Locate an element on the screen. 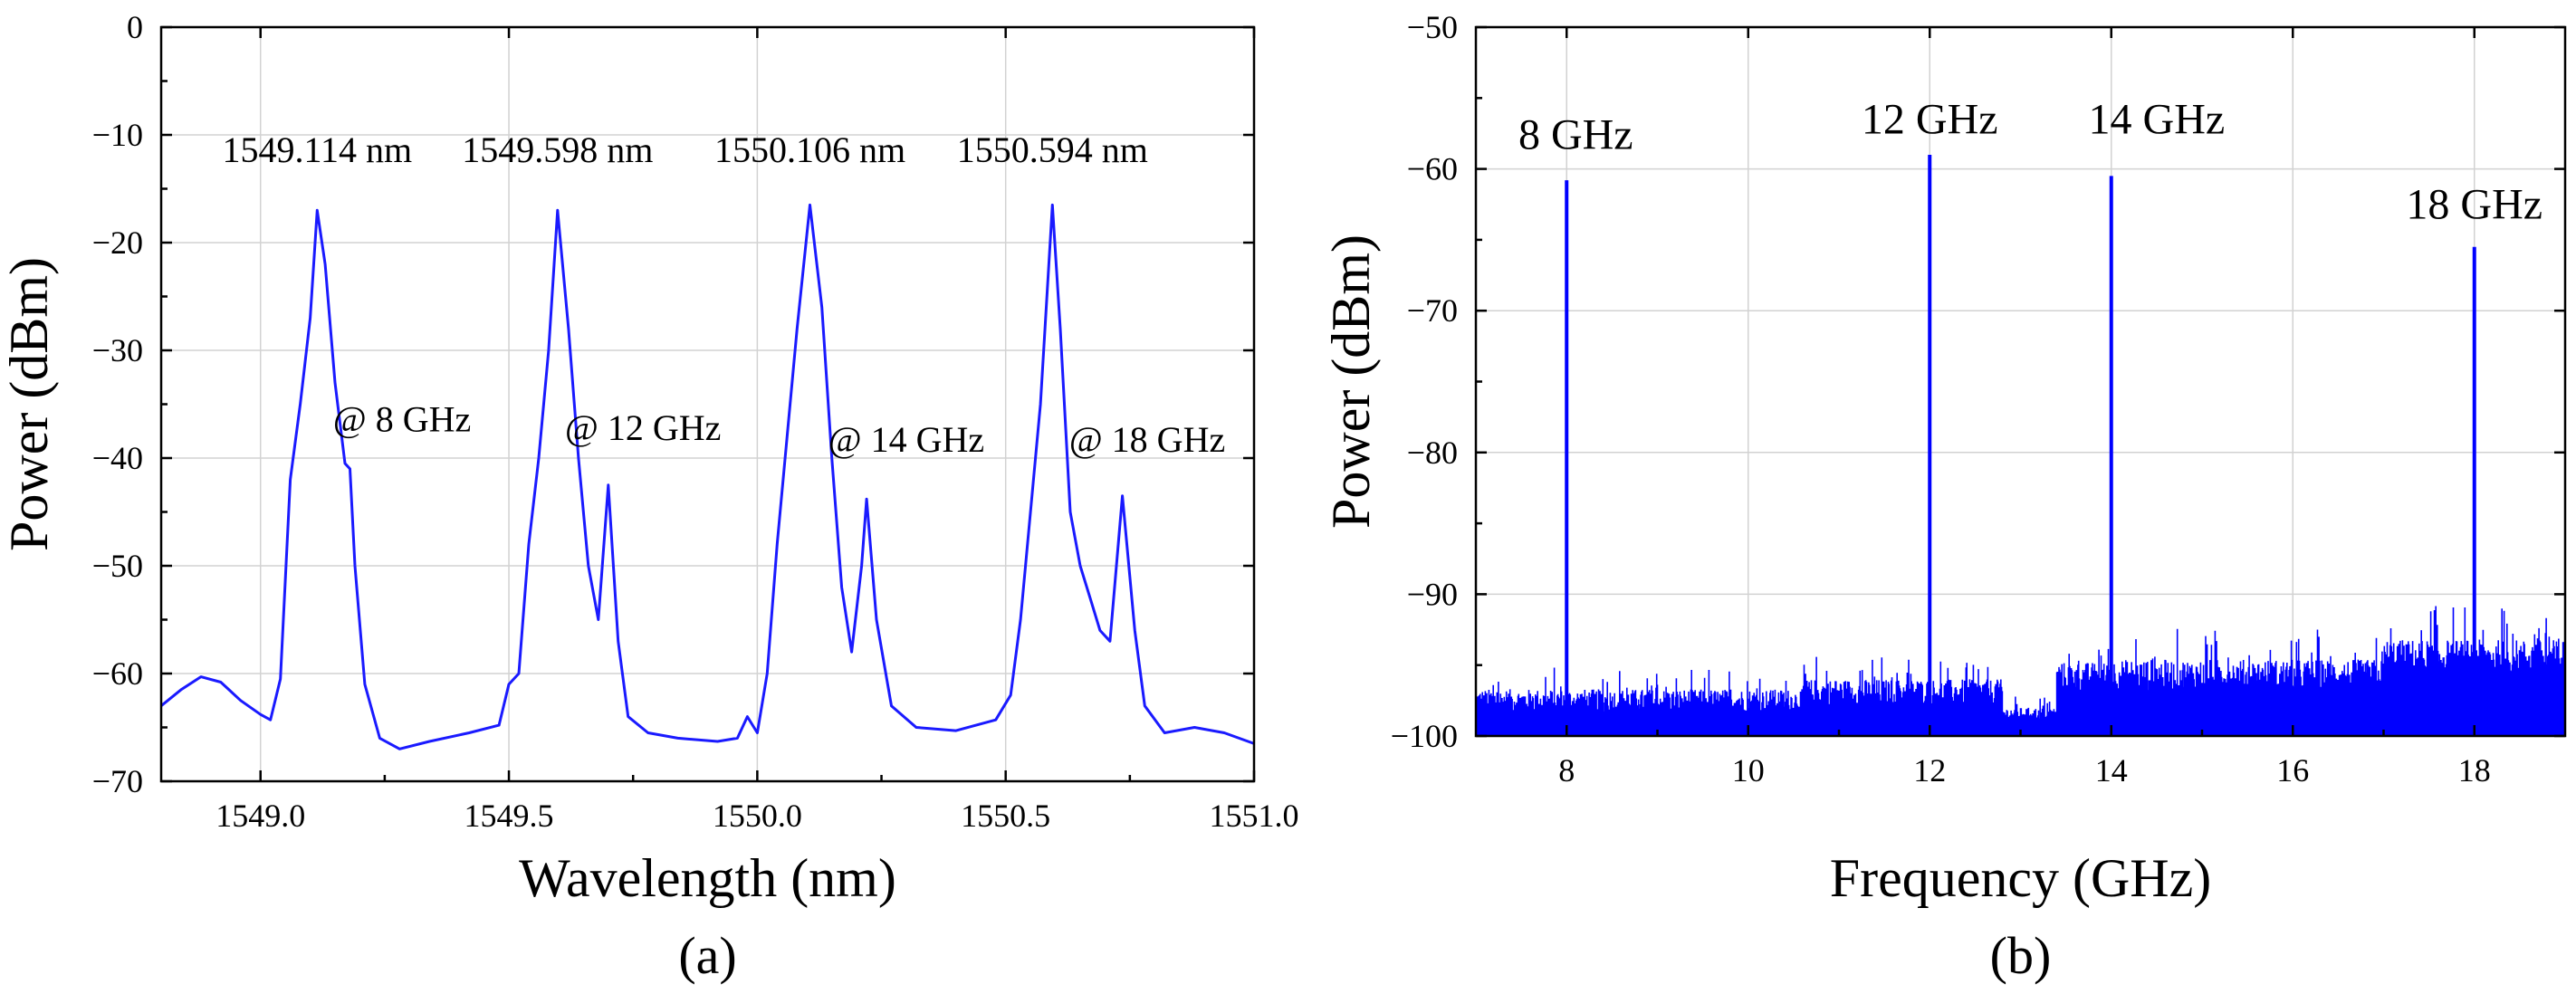 This screenshot has width=2576, height=994. annotation-label: @ 18 GHz is located at coordinates (1147, 439).